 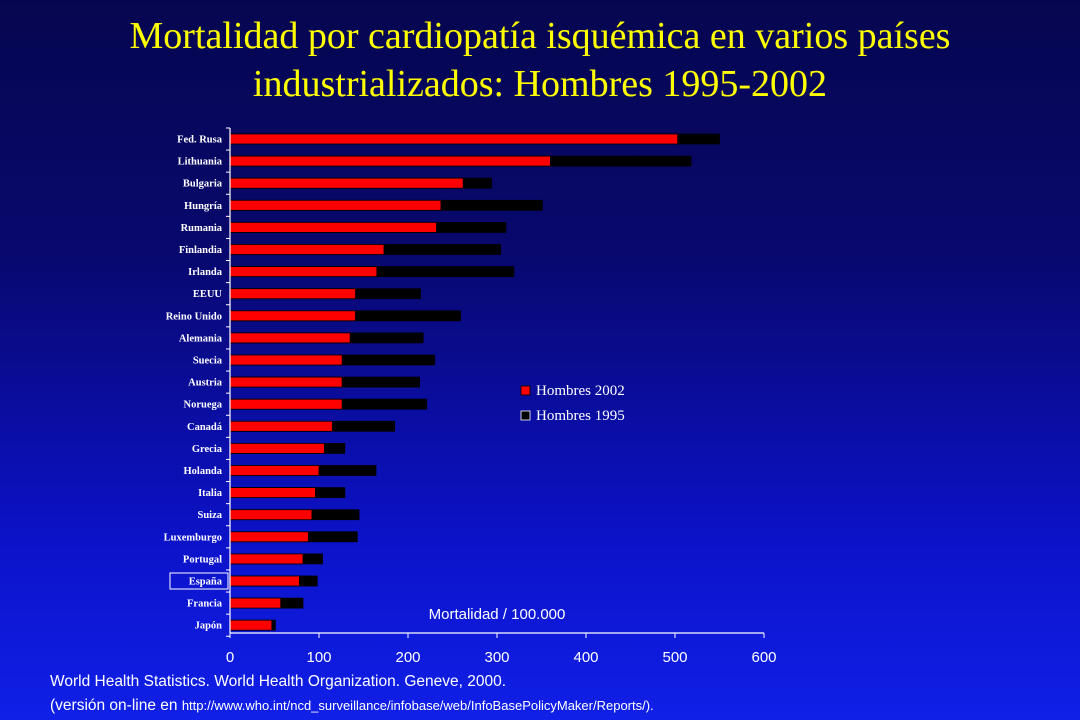 What do you see at coordinates (203, 184) in the screenshot?
I see `y-label-2: Bulgaria` at bounding box center [203, 184].